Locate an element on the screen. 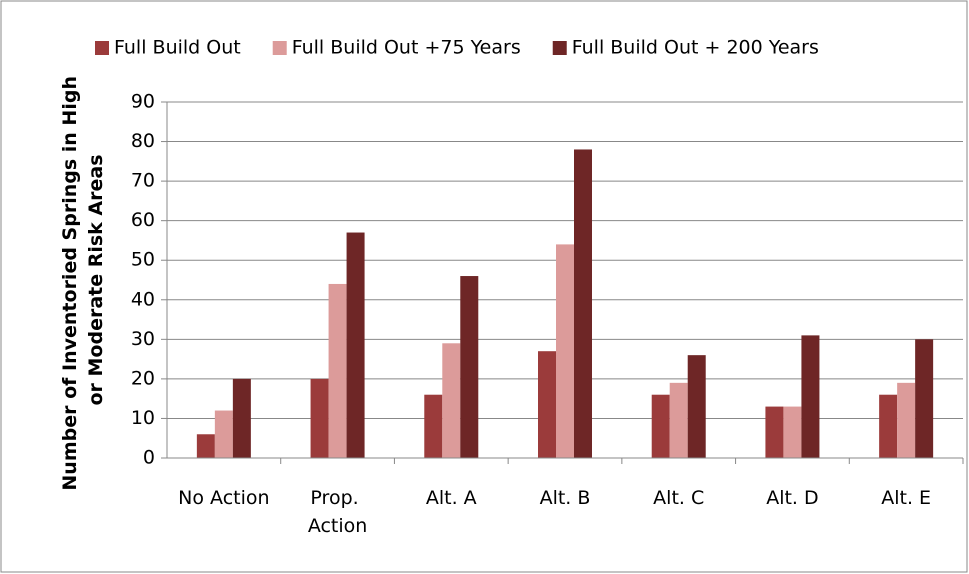 The height and width of the screenshot is (574, 969). x-tick-label: Alt. D is located at coordinates (792, 498).